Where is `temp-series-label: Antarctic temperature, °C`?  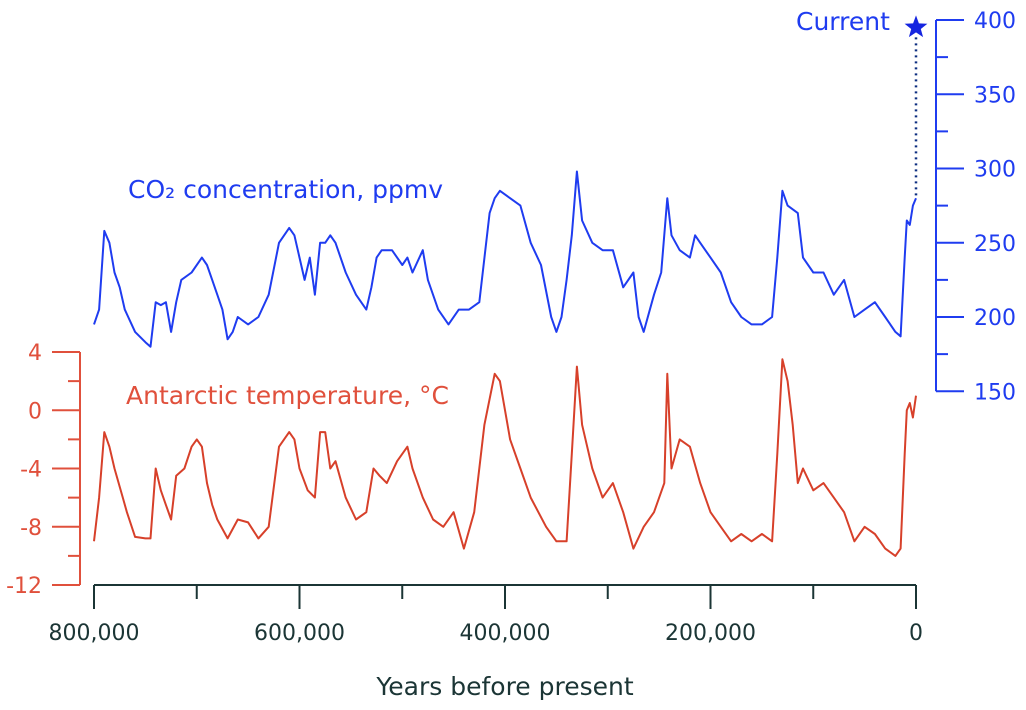 temp-series-label: Antarctic temperature, °C is located at coordinates (287, 395).